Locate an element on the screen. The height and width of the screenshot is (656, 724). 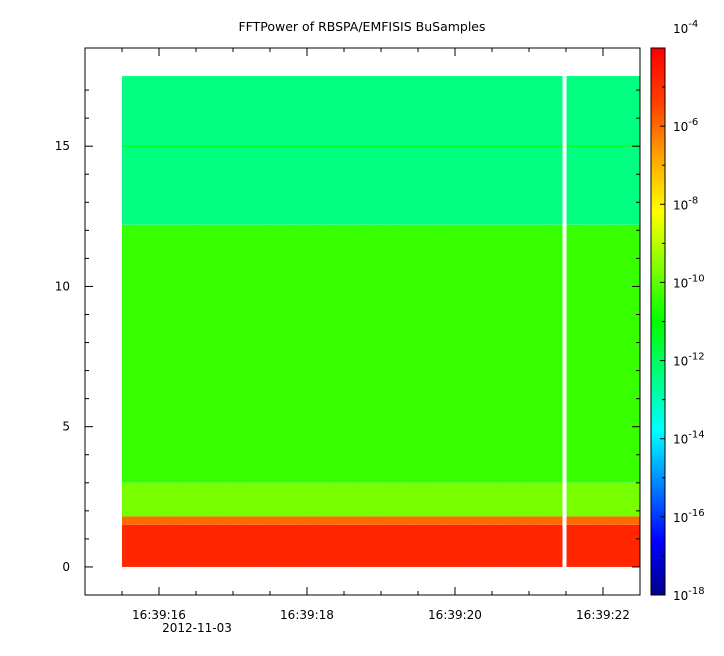
colorbar-tick-label: 10⁻¹⁴ is located at coordinates (689, 438).